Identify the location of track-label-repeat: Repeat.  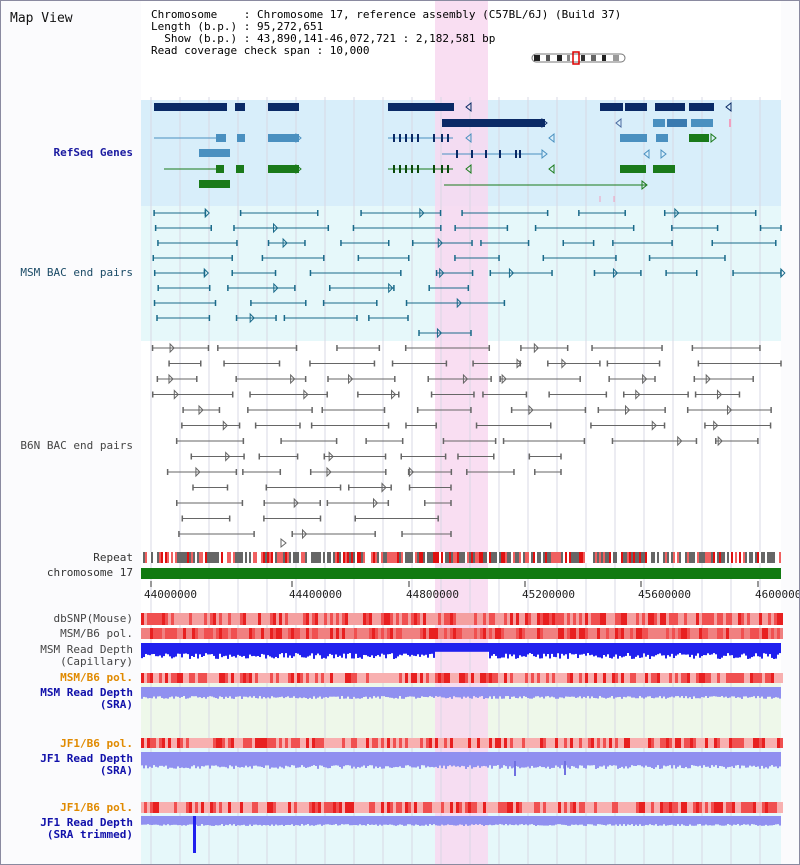
(113, 557).